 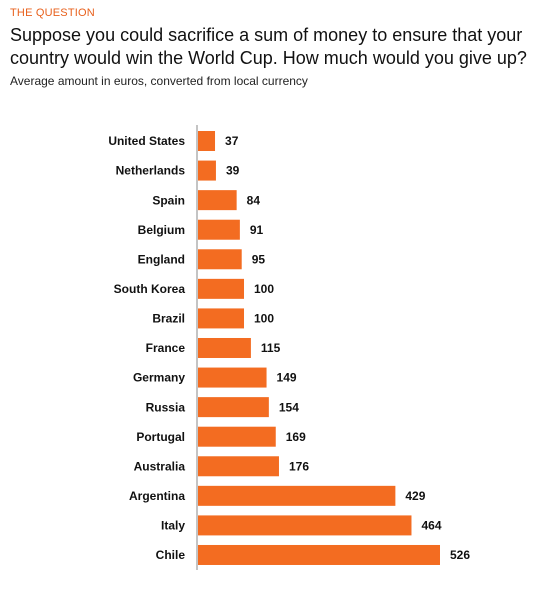 What do you see at coordinates (431, 526) in the screenshot?
I see `value-label: 464` at bounding box center [431, 526].